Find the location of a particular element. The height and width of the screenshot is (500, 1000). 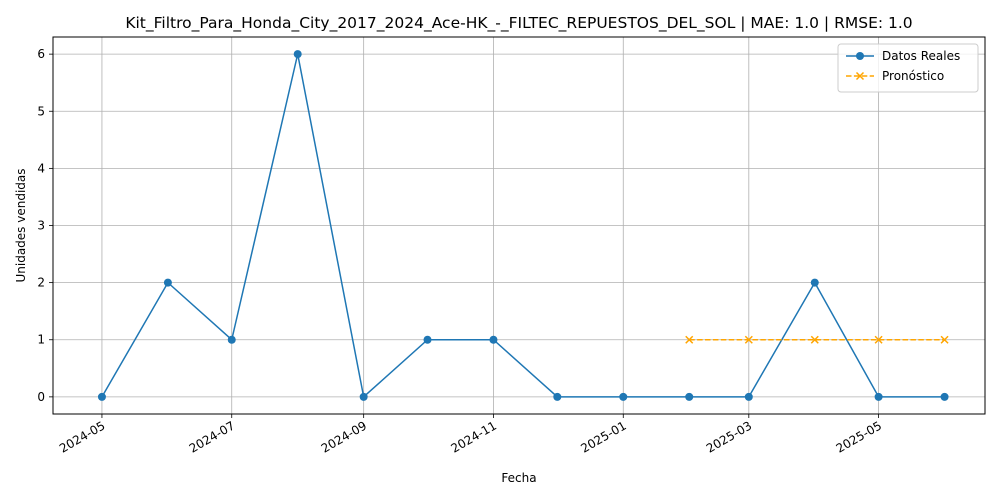

x-tick-label: 2024-09 is located at coordinates (344, 436).